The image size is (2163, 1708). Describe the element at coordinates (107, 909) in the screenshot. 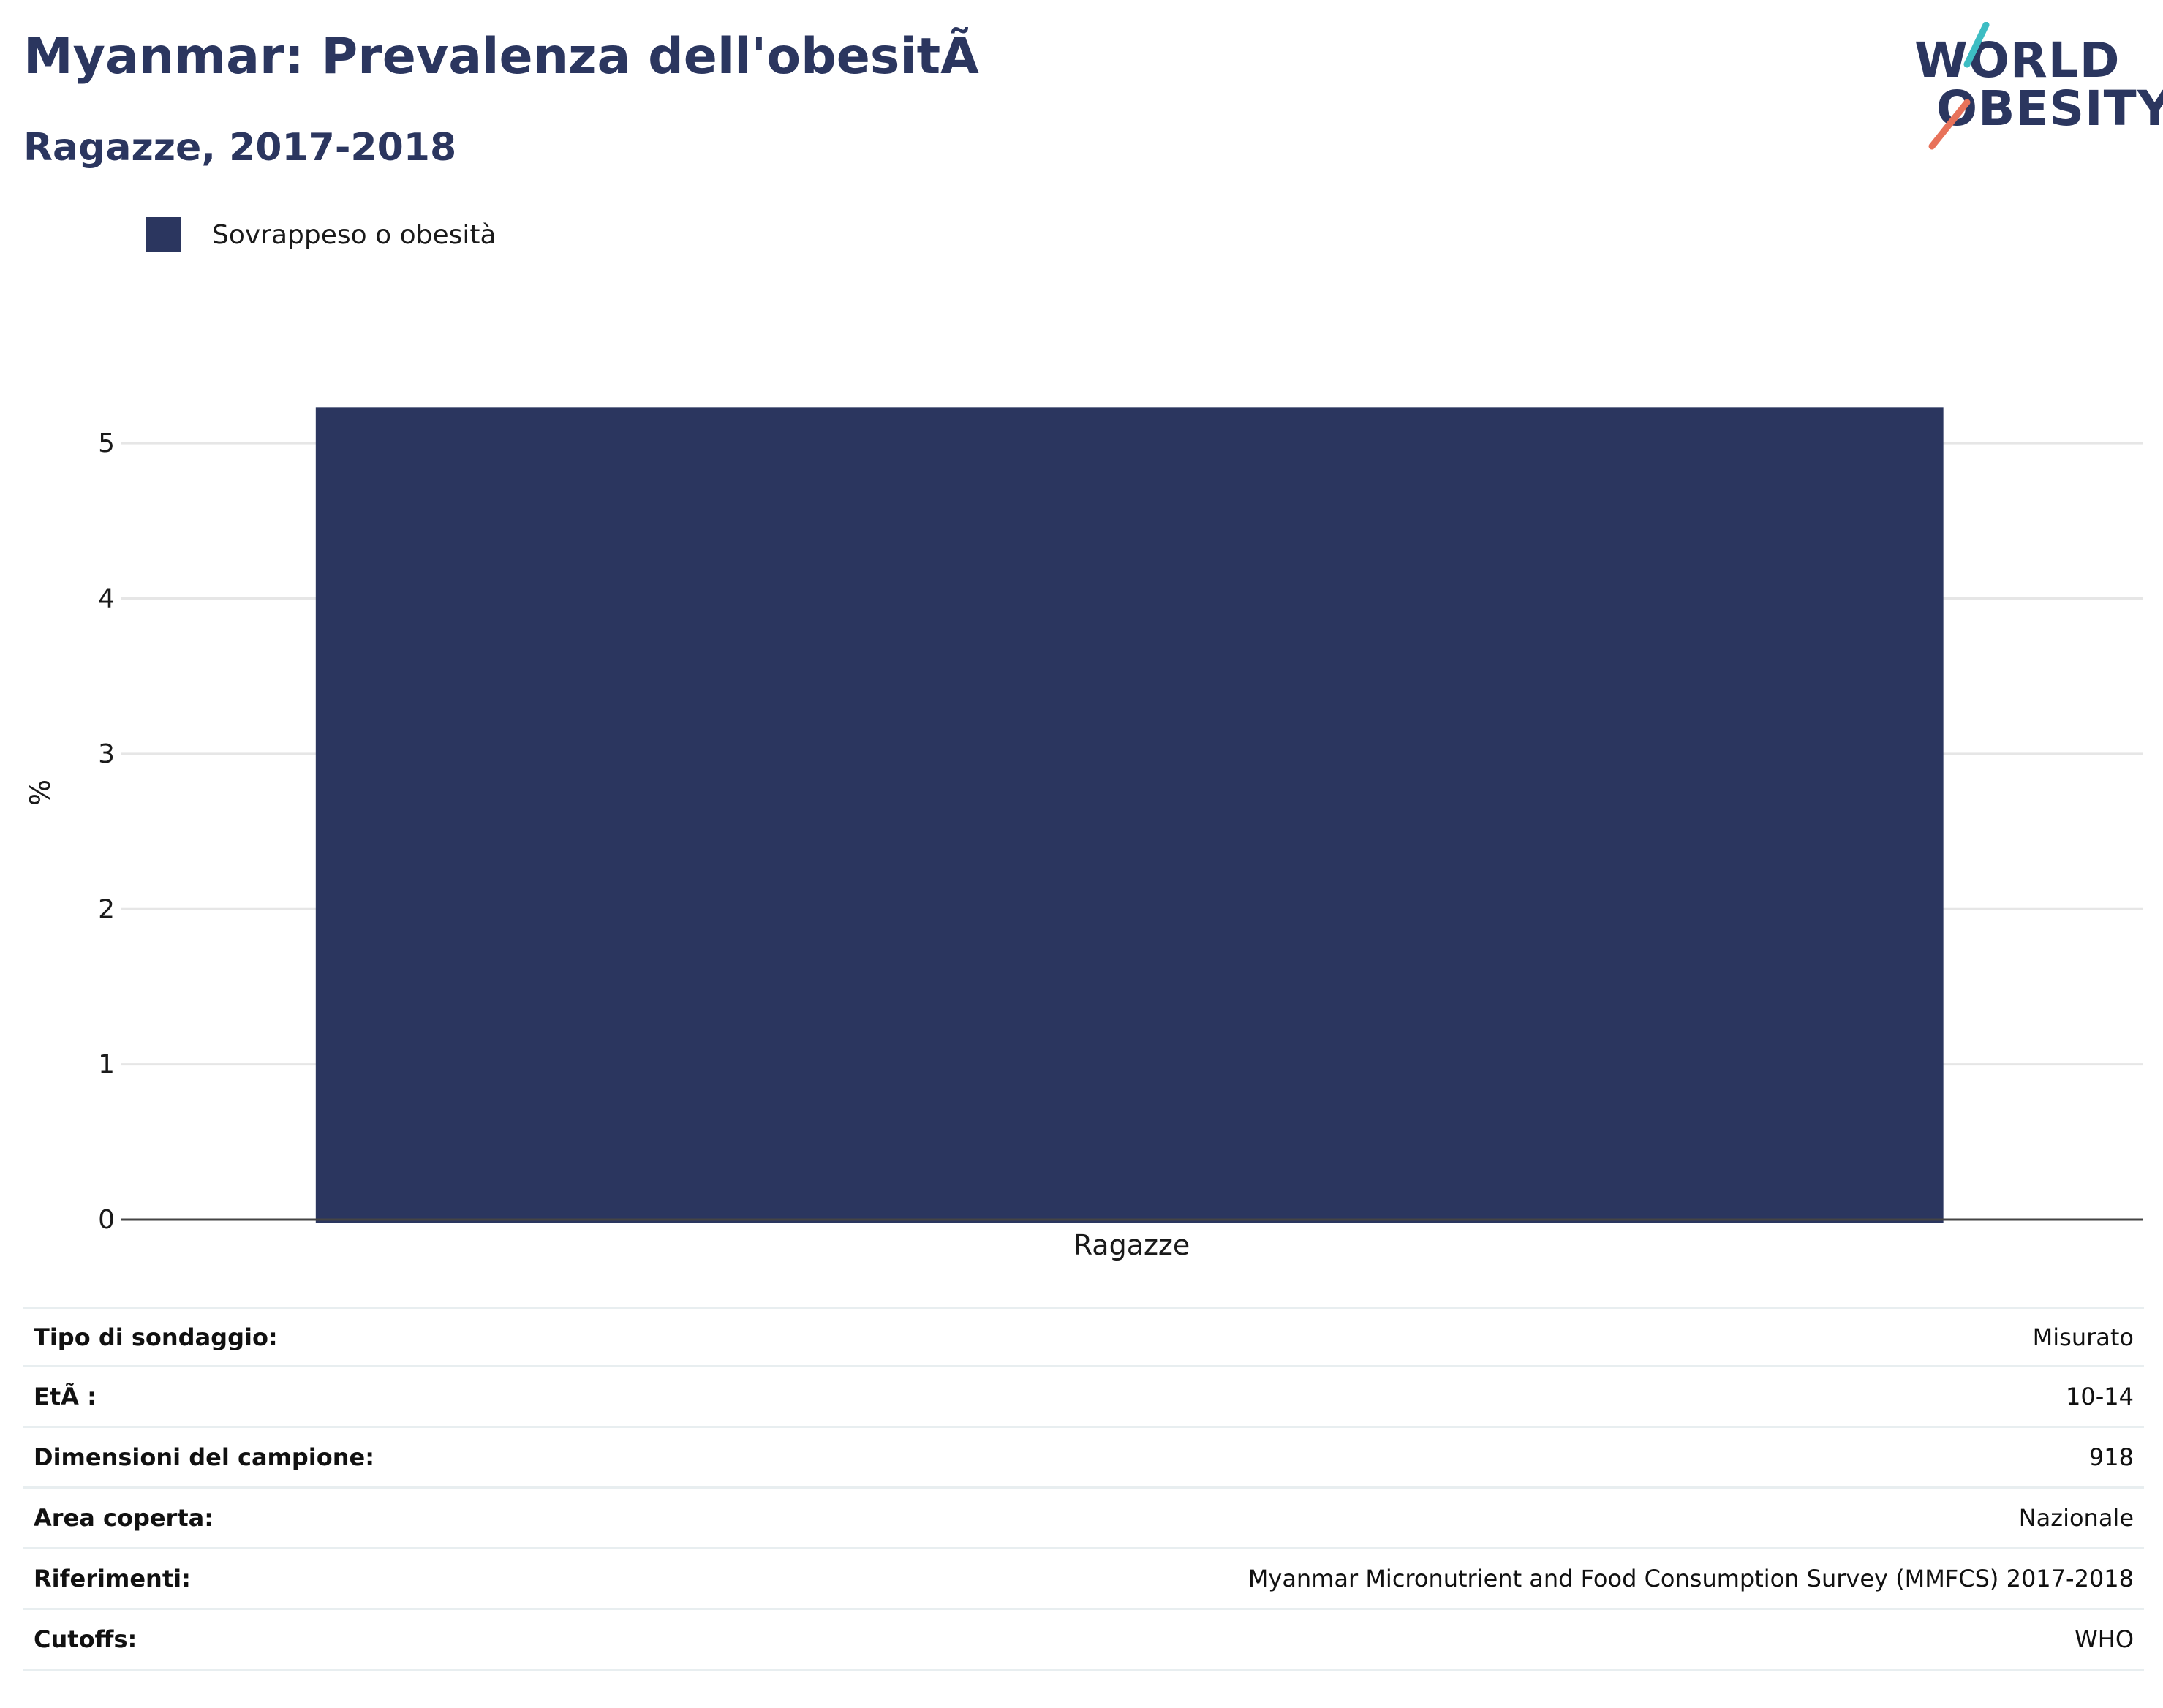

I see `y-tick-label: 2` at that location.